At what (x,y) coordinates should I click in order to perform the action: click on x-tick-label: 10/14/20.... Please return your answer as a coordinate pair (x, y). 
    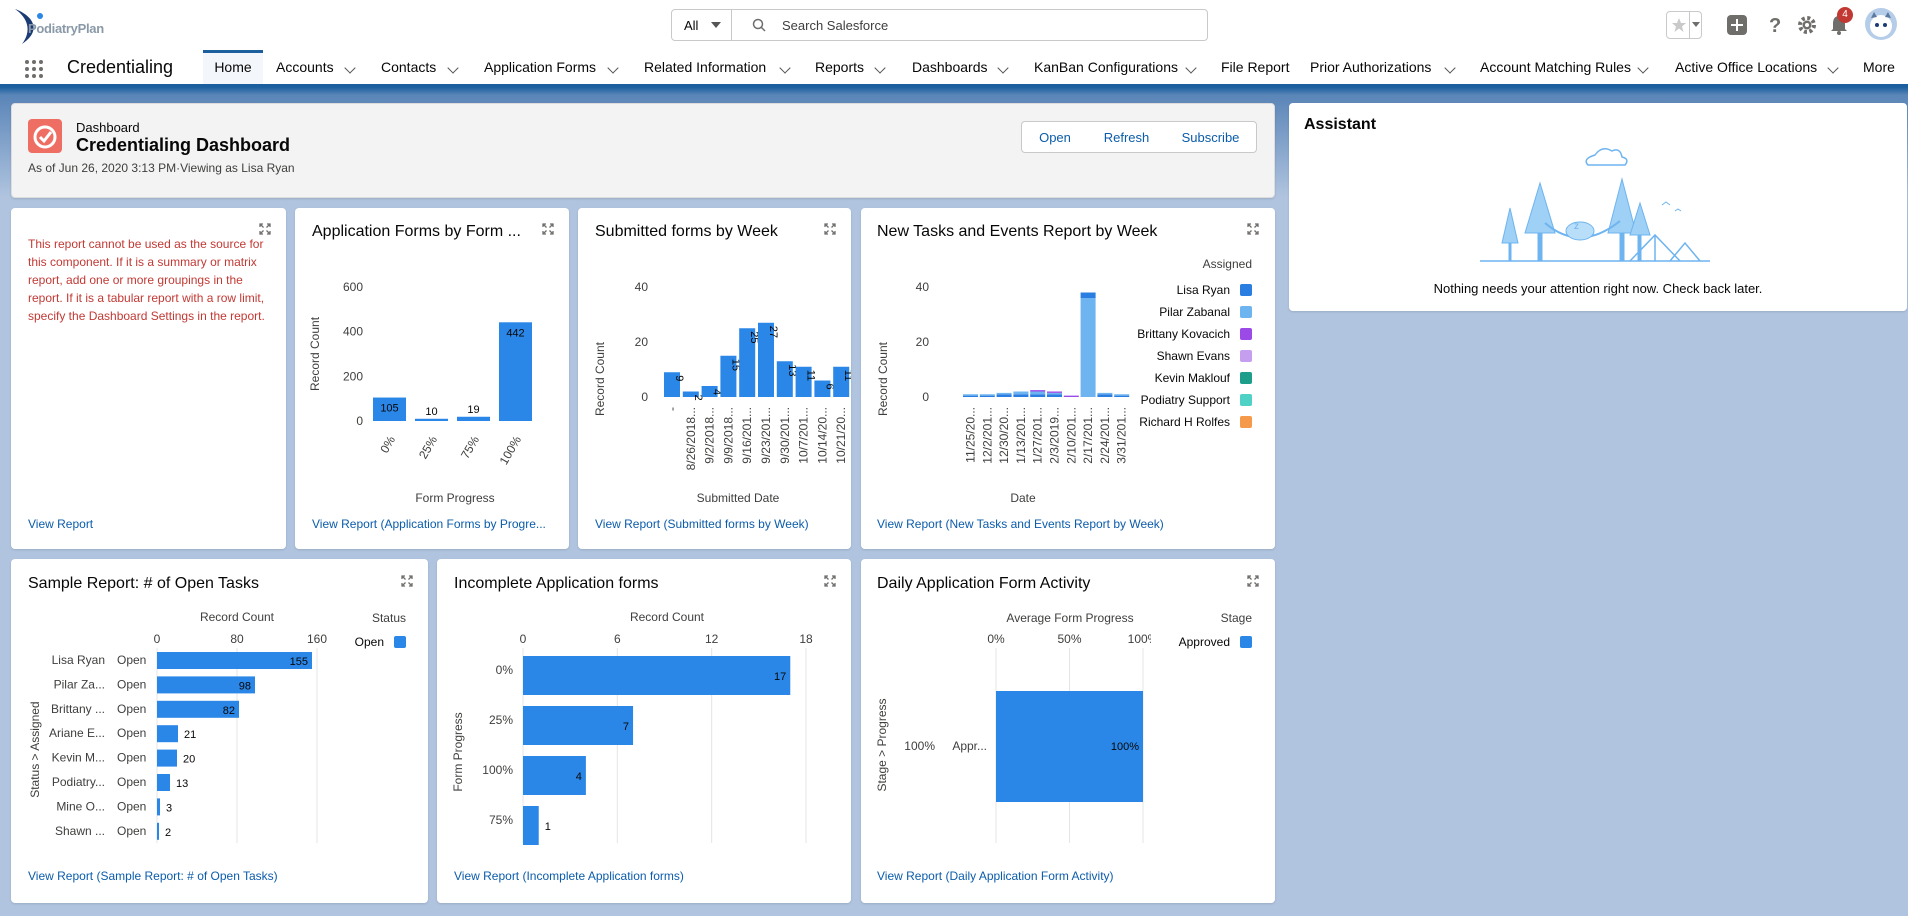
    Looking at the image, I should click on (822, 435).